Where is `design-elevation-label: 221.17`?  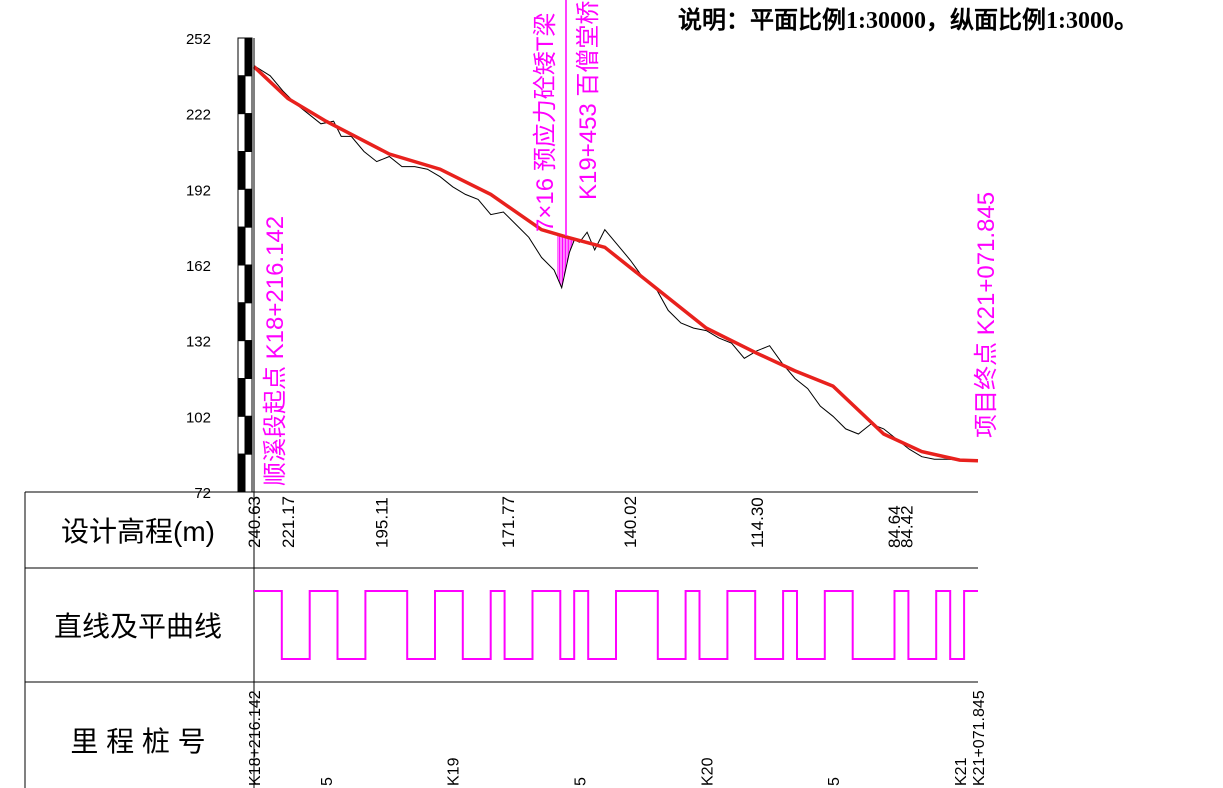
design-elevation-label: 221.17 is located at coordinates (288, 522).